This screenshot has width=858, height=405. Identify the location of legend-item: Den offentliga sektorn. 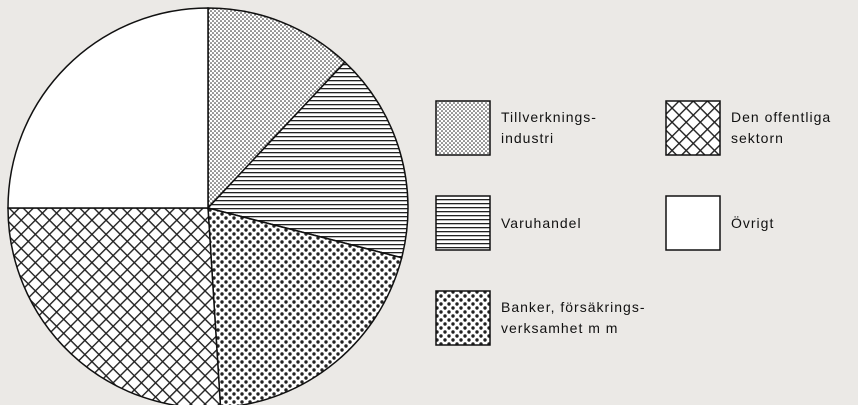
(748, 128).